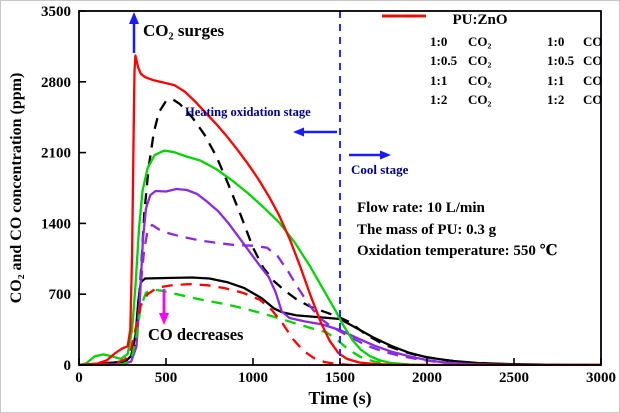  Describe the element at coordinates (253, 378) in the screenshot. I see `x-tick-label: 1000` at that location.